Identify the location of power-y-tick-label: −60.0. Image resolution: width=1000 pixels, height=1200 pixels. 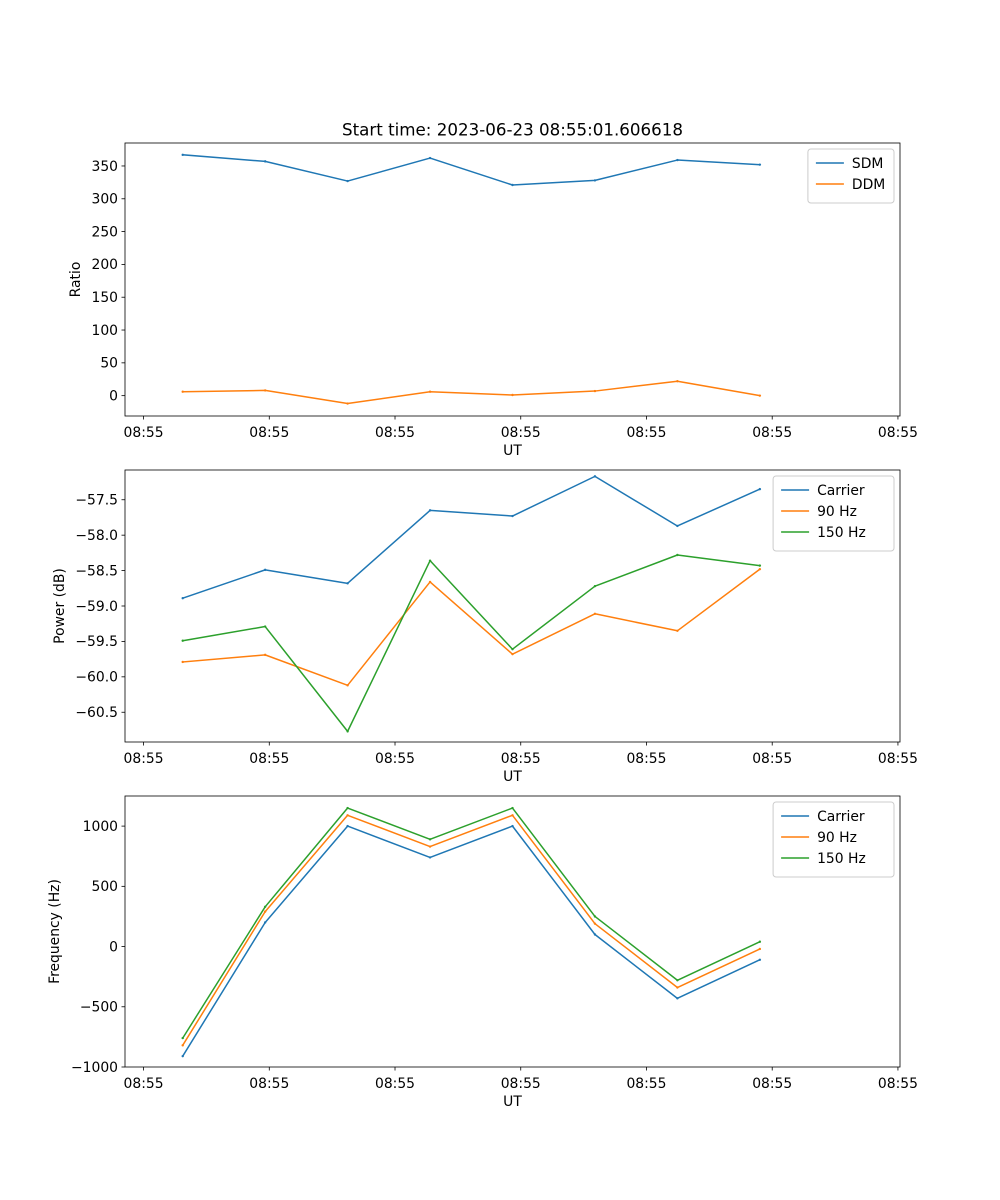
(96, 678).